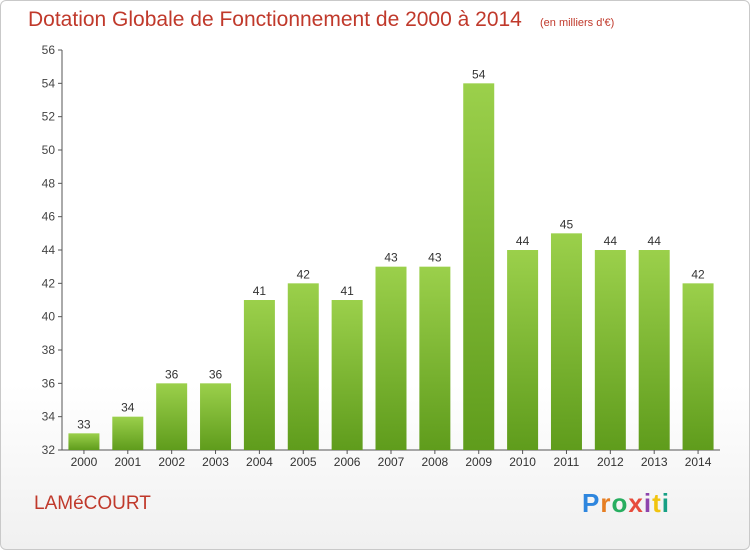  What do you see at coordinates (84, 462) in the screenshot?
I see `x-tick-label: 2000` at bounding box center [84, 462].